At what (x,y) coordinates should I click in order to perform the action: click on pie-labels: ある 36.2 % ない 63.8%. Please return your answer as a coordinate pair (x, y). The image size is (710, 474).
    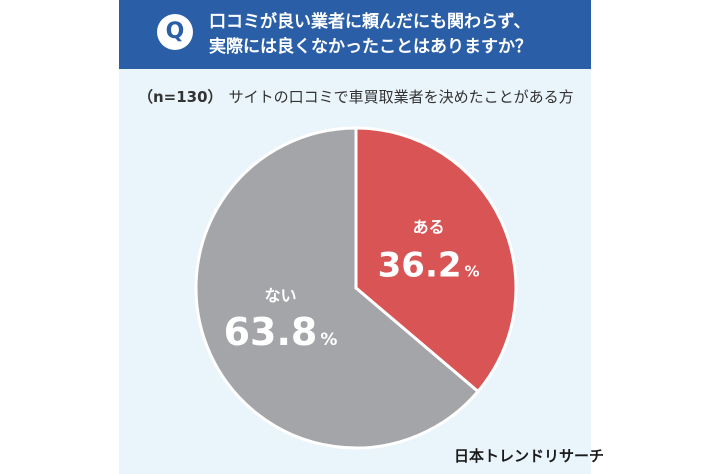
    Looking at the image, I should click on (352, 285).